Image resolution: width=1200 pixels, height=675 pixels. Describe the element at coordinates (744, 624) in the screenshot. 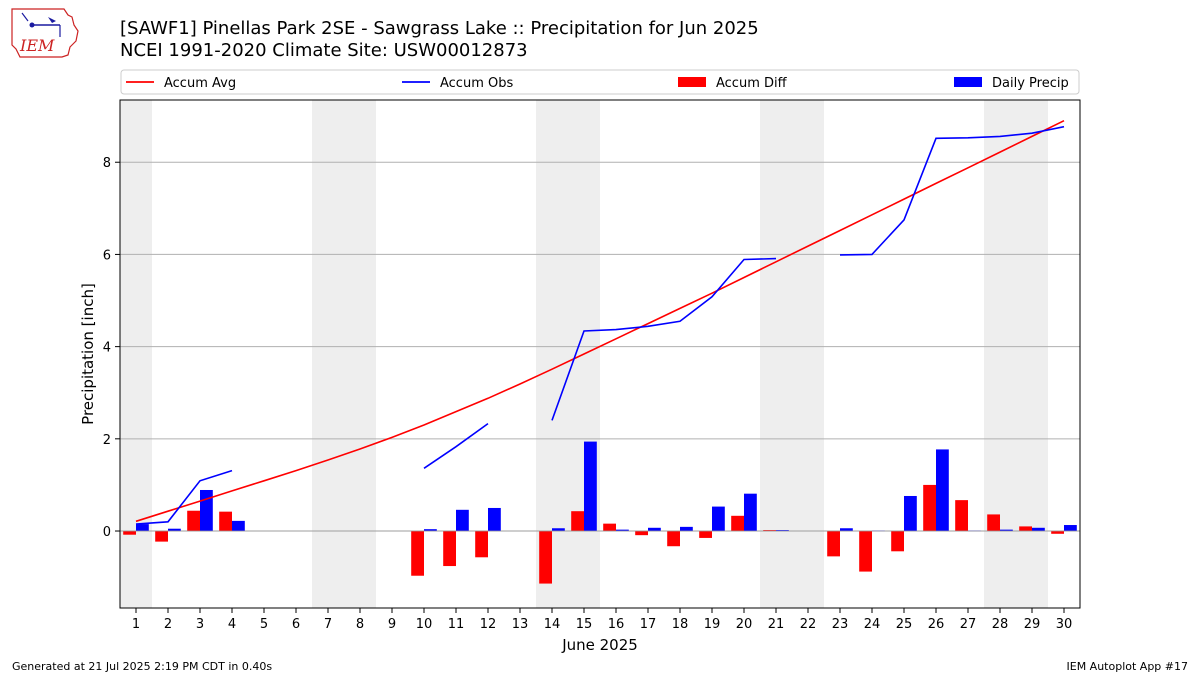

I see `x-tick-label: 20` at that location.